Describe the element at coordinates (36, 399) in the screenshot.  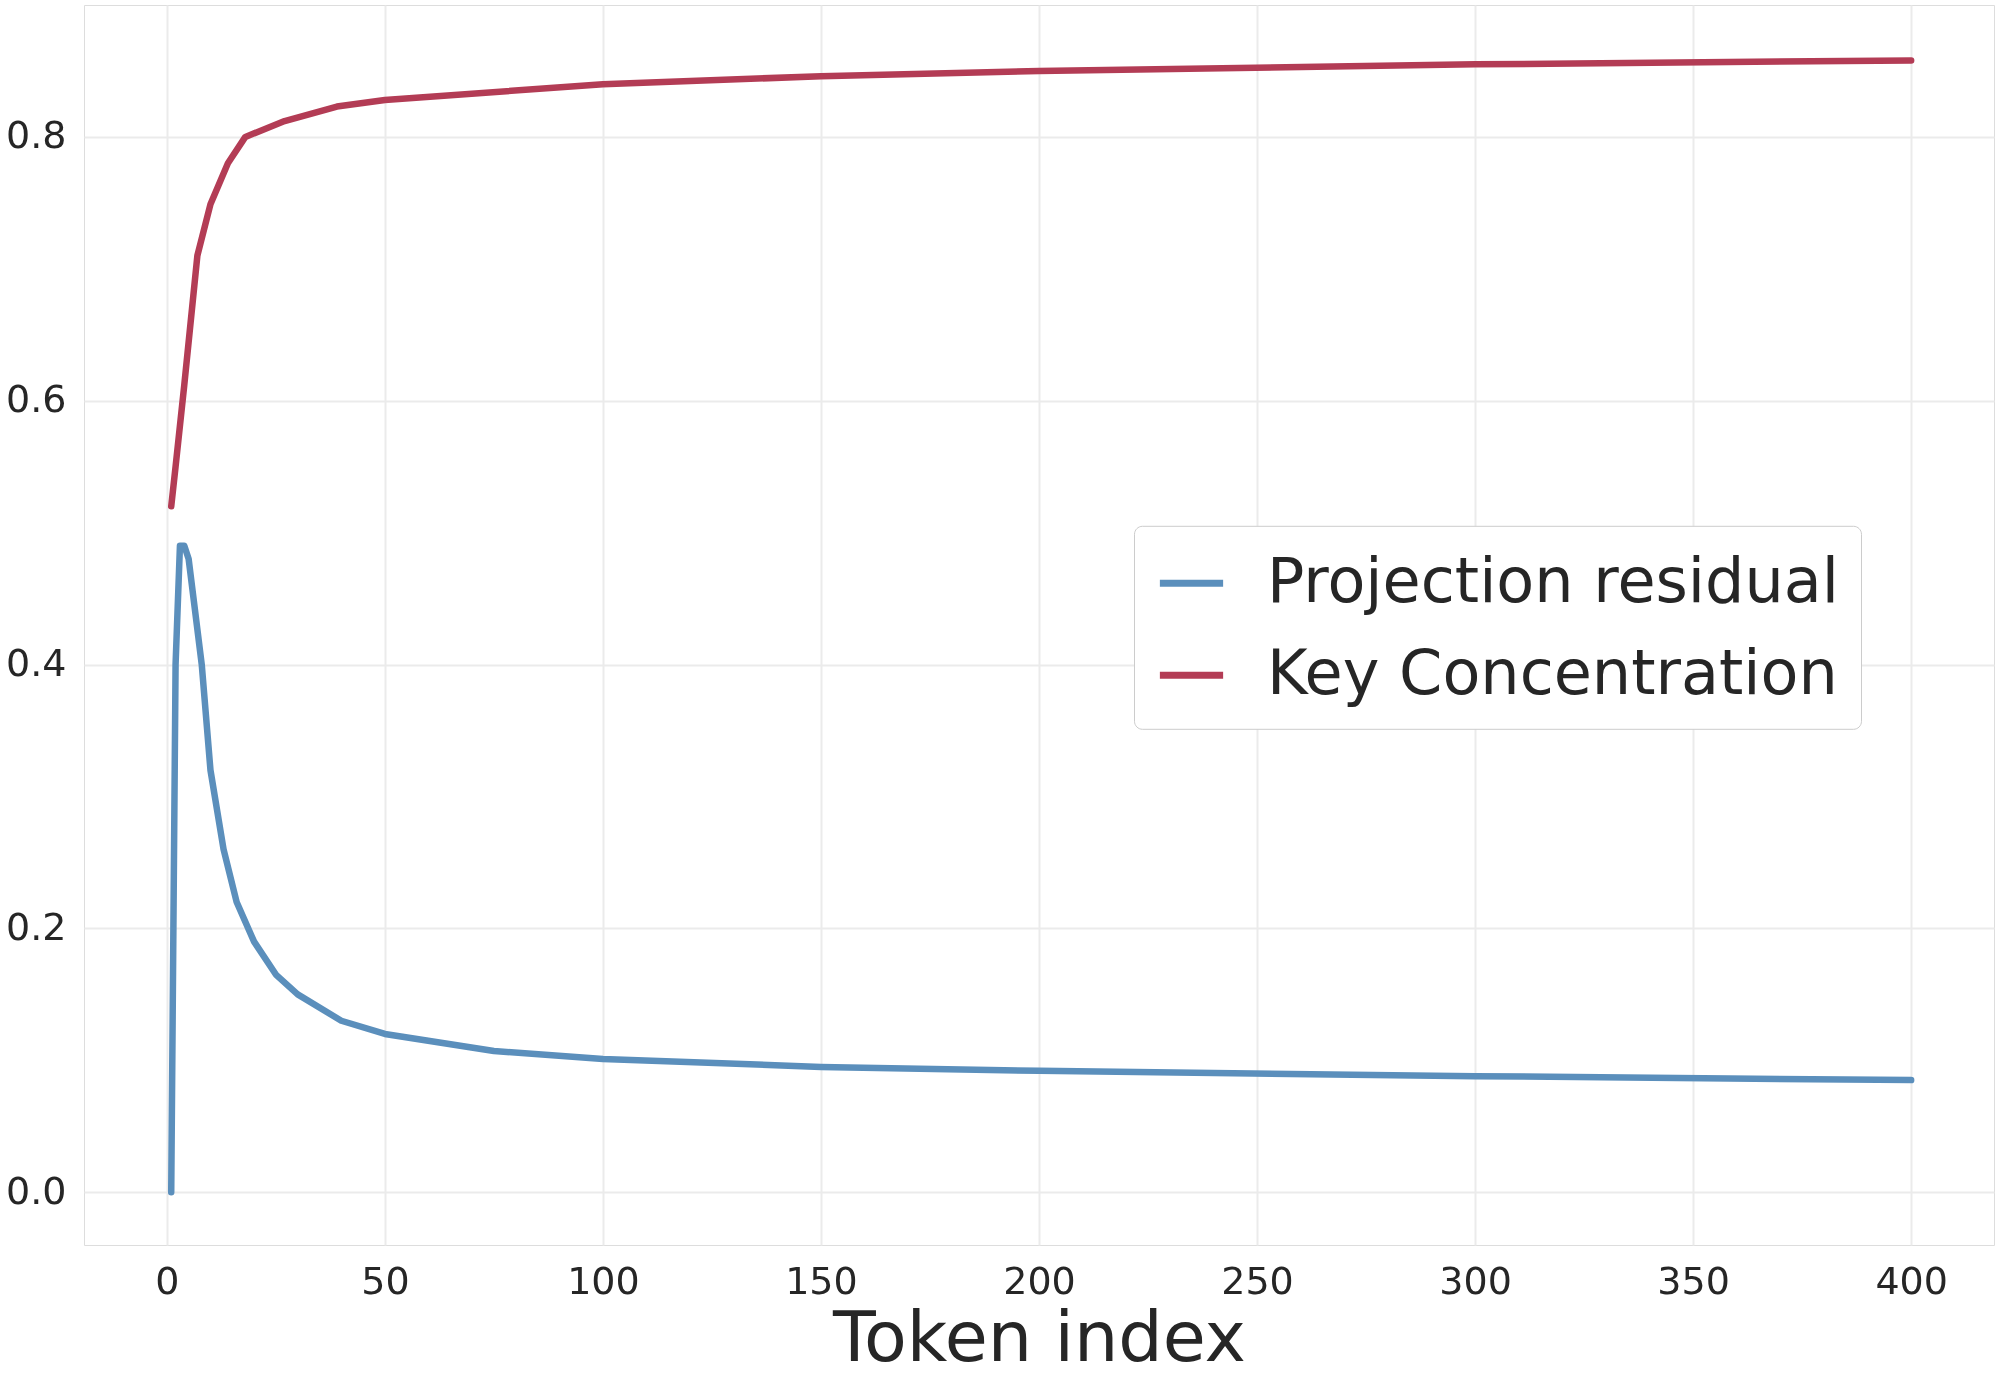
I see `y-tick-label: 0.6` at that location.